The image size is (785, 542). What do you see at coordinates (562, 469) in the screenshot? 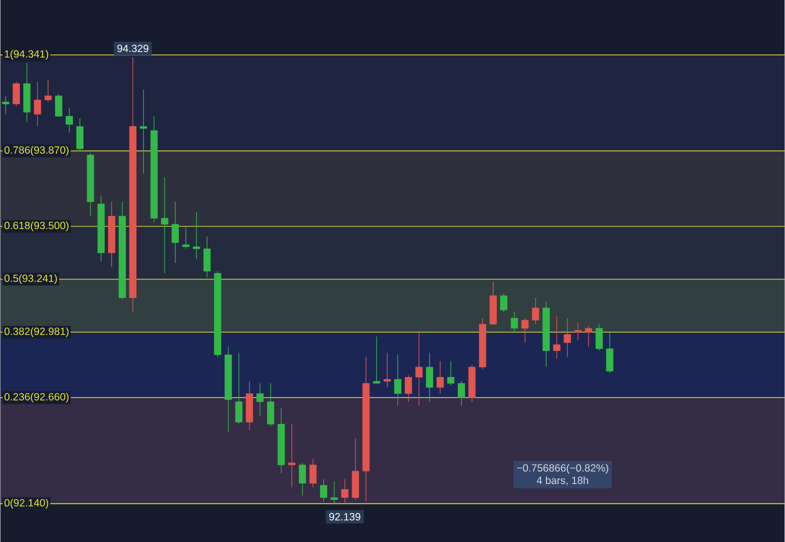
I see `annotation: −0.756866(−0.82%)` at bounding box center [562, 469].